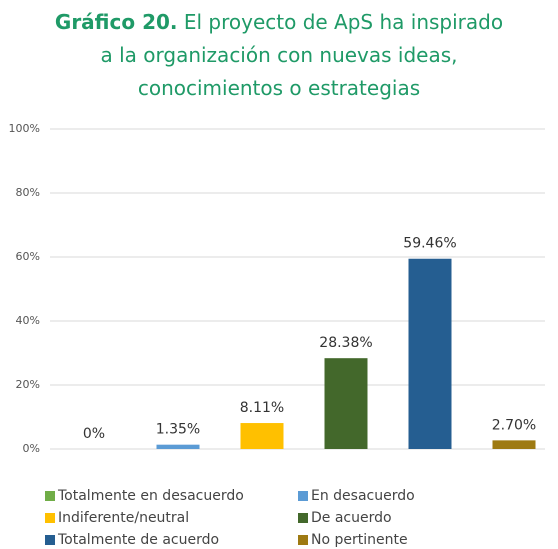  Describe the element at coordinates (123, 518) in the screenshot. I see `legend-label: Indiferente/neutral` at that location.